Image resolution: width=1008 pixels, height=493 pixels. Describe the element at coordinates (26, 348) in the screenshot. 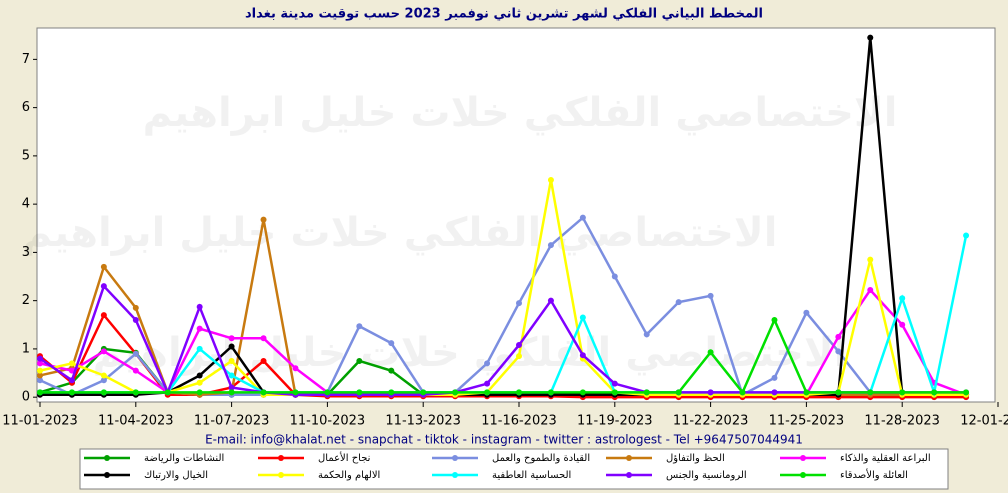

I see `y-tick-label: 1` at that location.